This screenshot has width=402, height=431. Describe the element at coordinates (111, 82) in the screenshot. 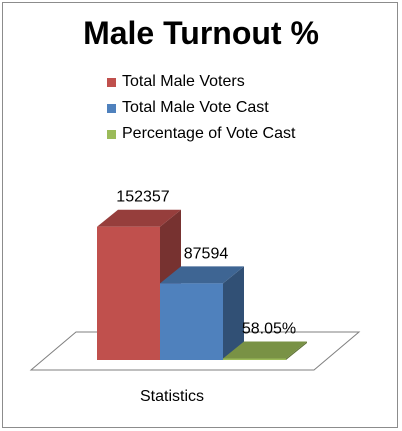

I see `legend-swatch-total-male-voters` at that location.